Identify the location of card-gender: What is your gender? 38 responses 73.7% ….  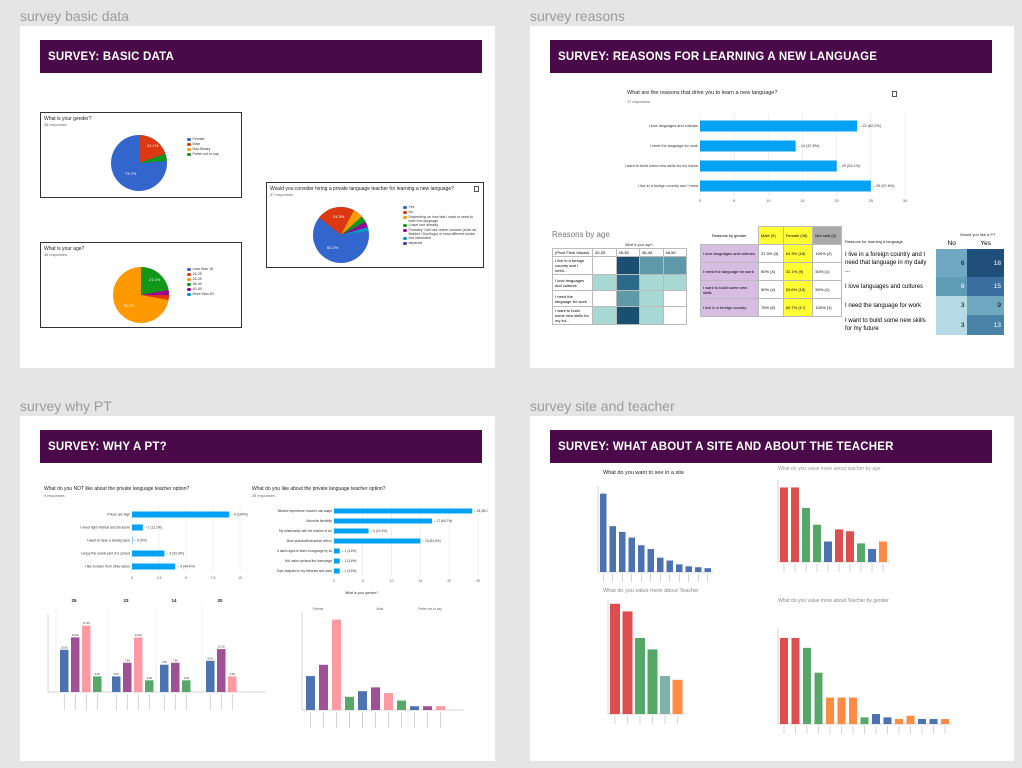
(141, 155).